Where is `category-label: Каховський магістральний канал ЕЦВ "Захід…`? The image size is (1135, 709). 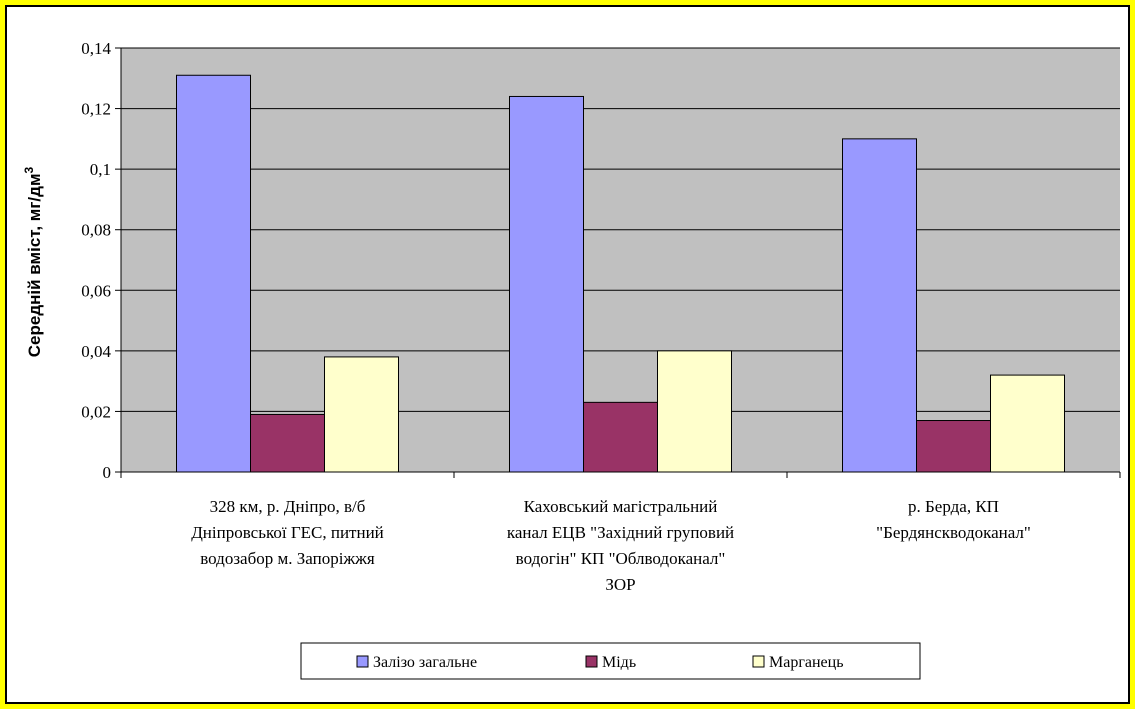
category-label: Каховський магістральний канал ЕЦВ "Захід… is located at coordinates (620, 545).